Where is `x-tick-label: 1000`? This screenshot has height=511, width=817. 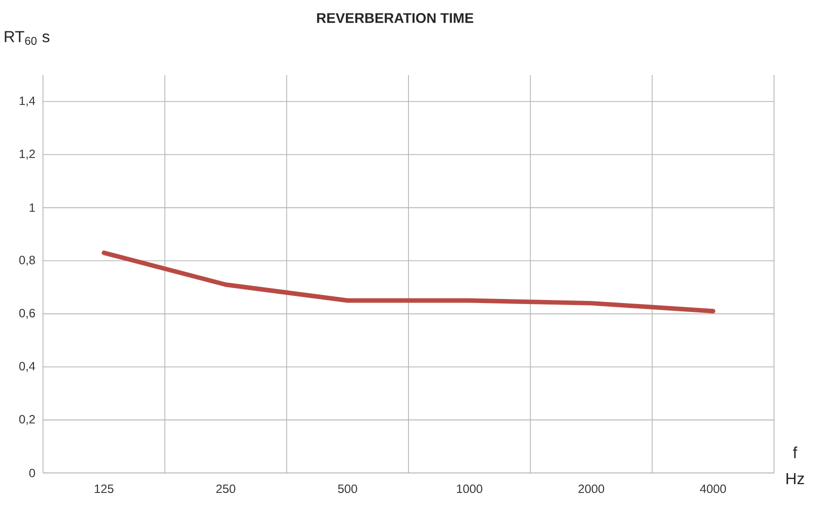 x-tick-label: 1000 is located at coordinates (469, 489).